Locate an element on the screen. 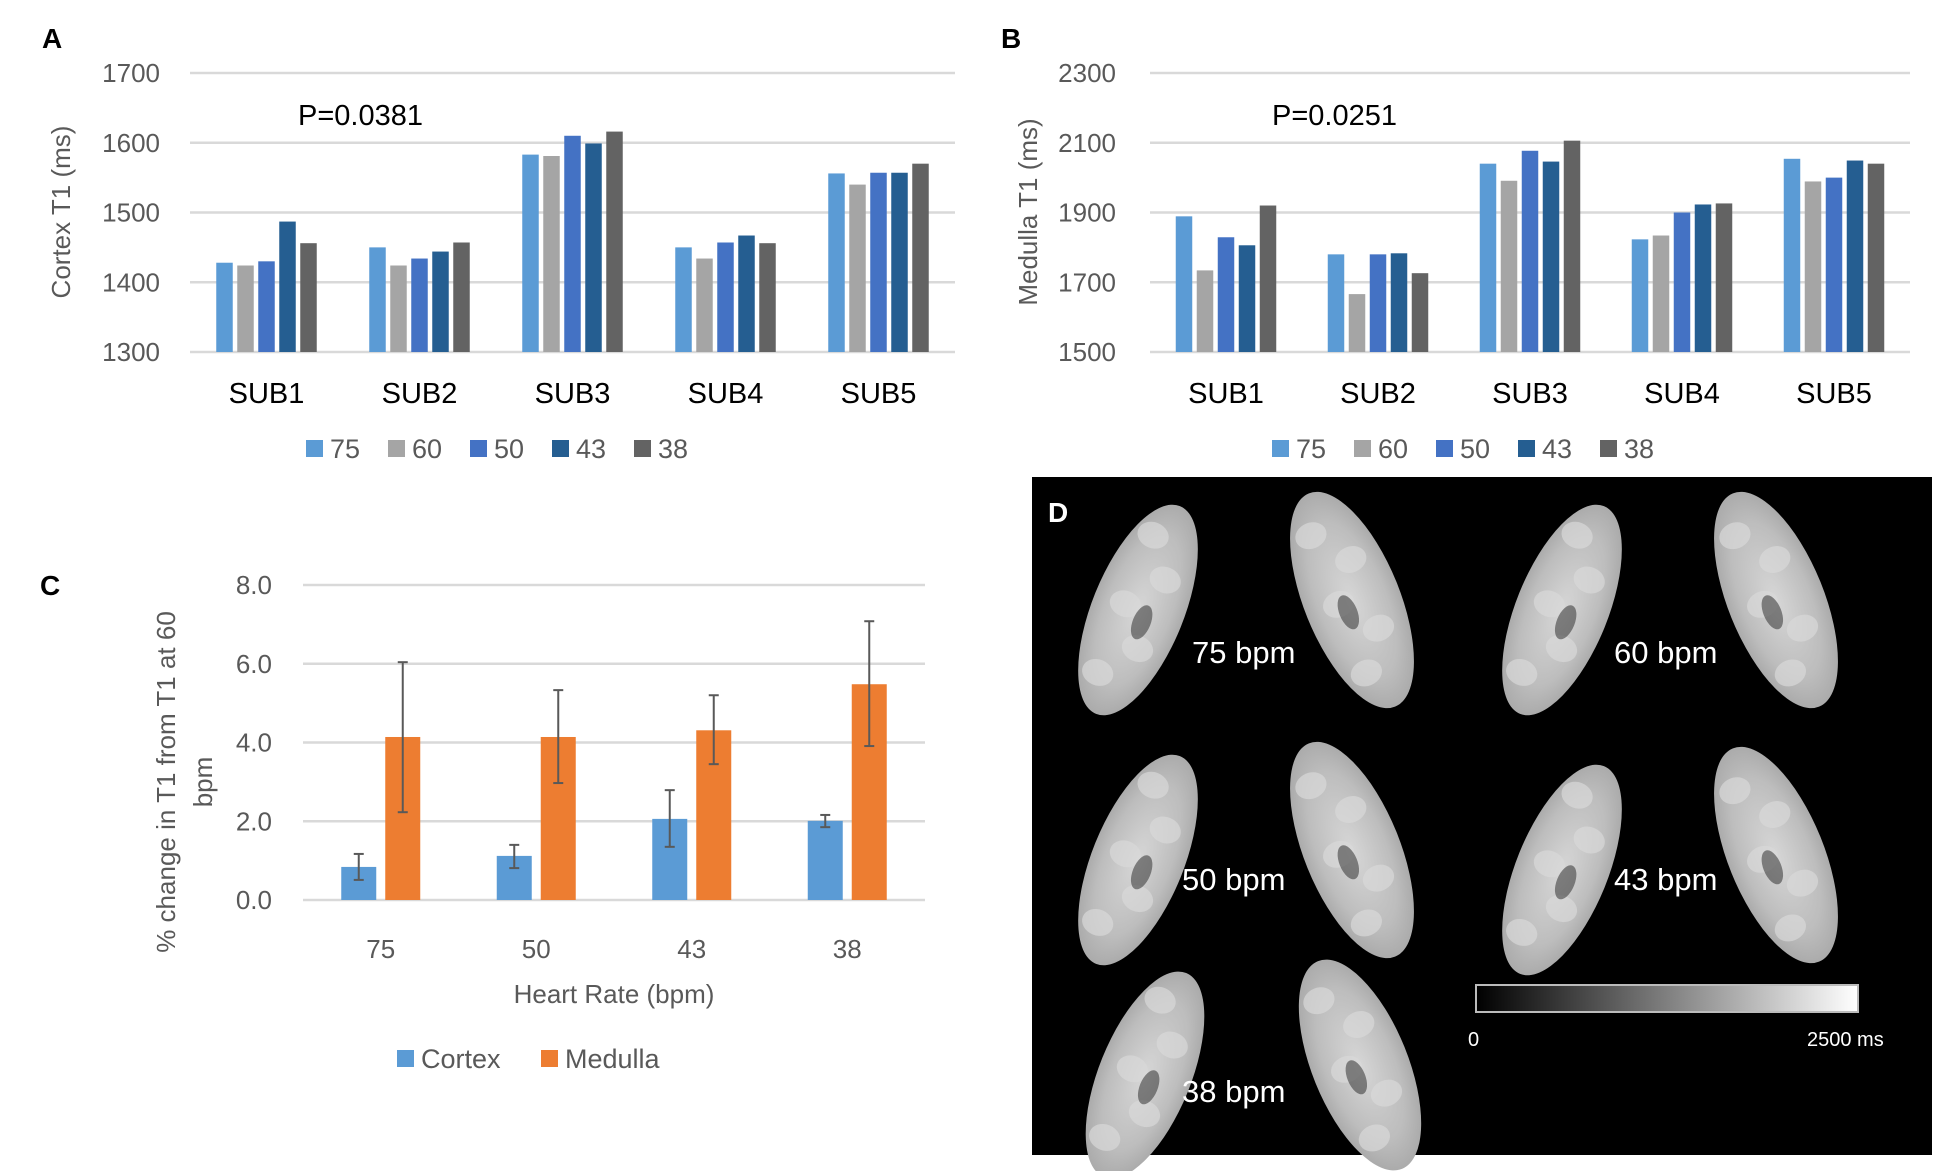  x-category-label: SUB2 is located at coordinates (1378, 394).